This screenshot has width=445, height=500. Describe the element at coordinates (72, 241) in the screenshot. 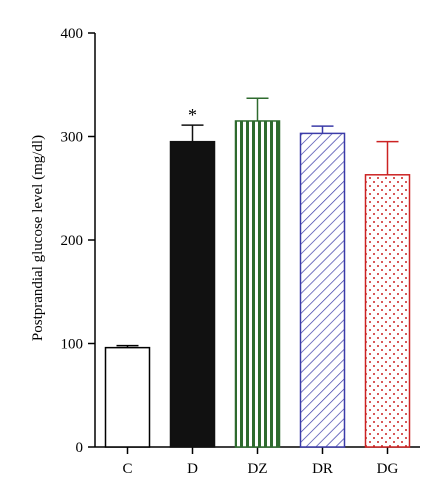

I see `y-tick-label: 200` at that location.